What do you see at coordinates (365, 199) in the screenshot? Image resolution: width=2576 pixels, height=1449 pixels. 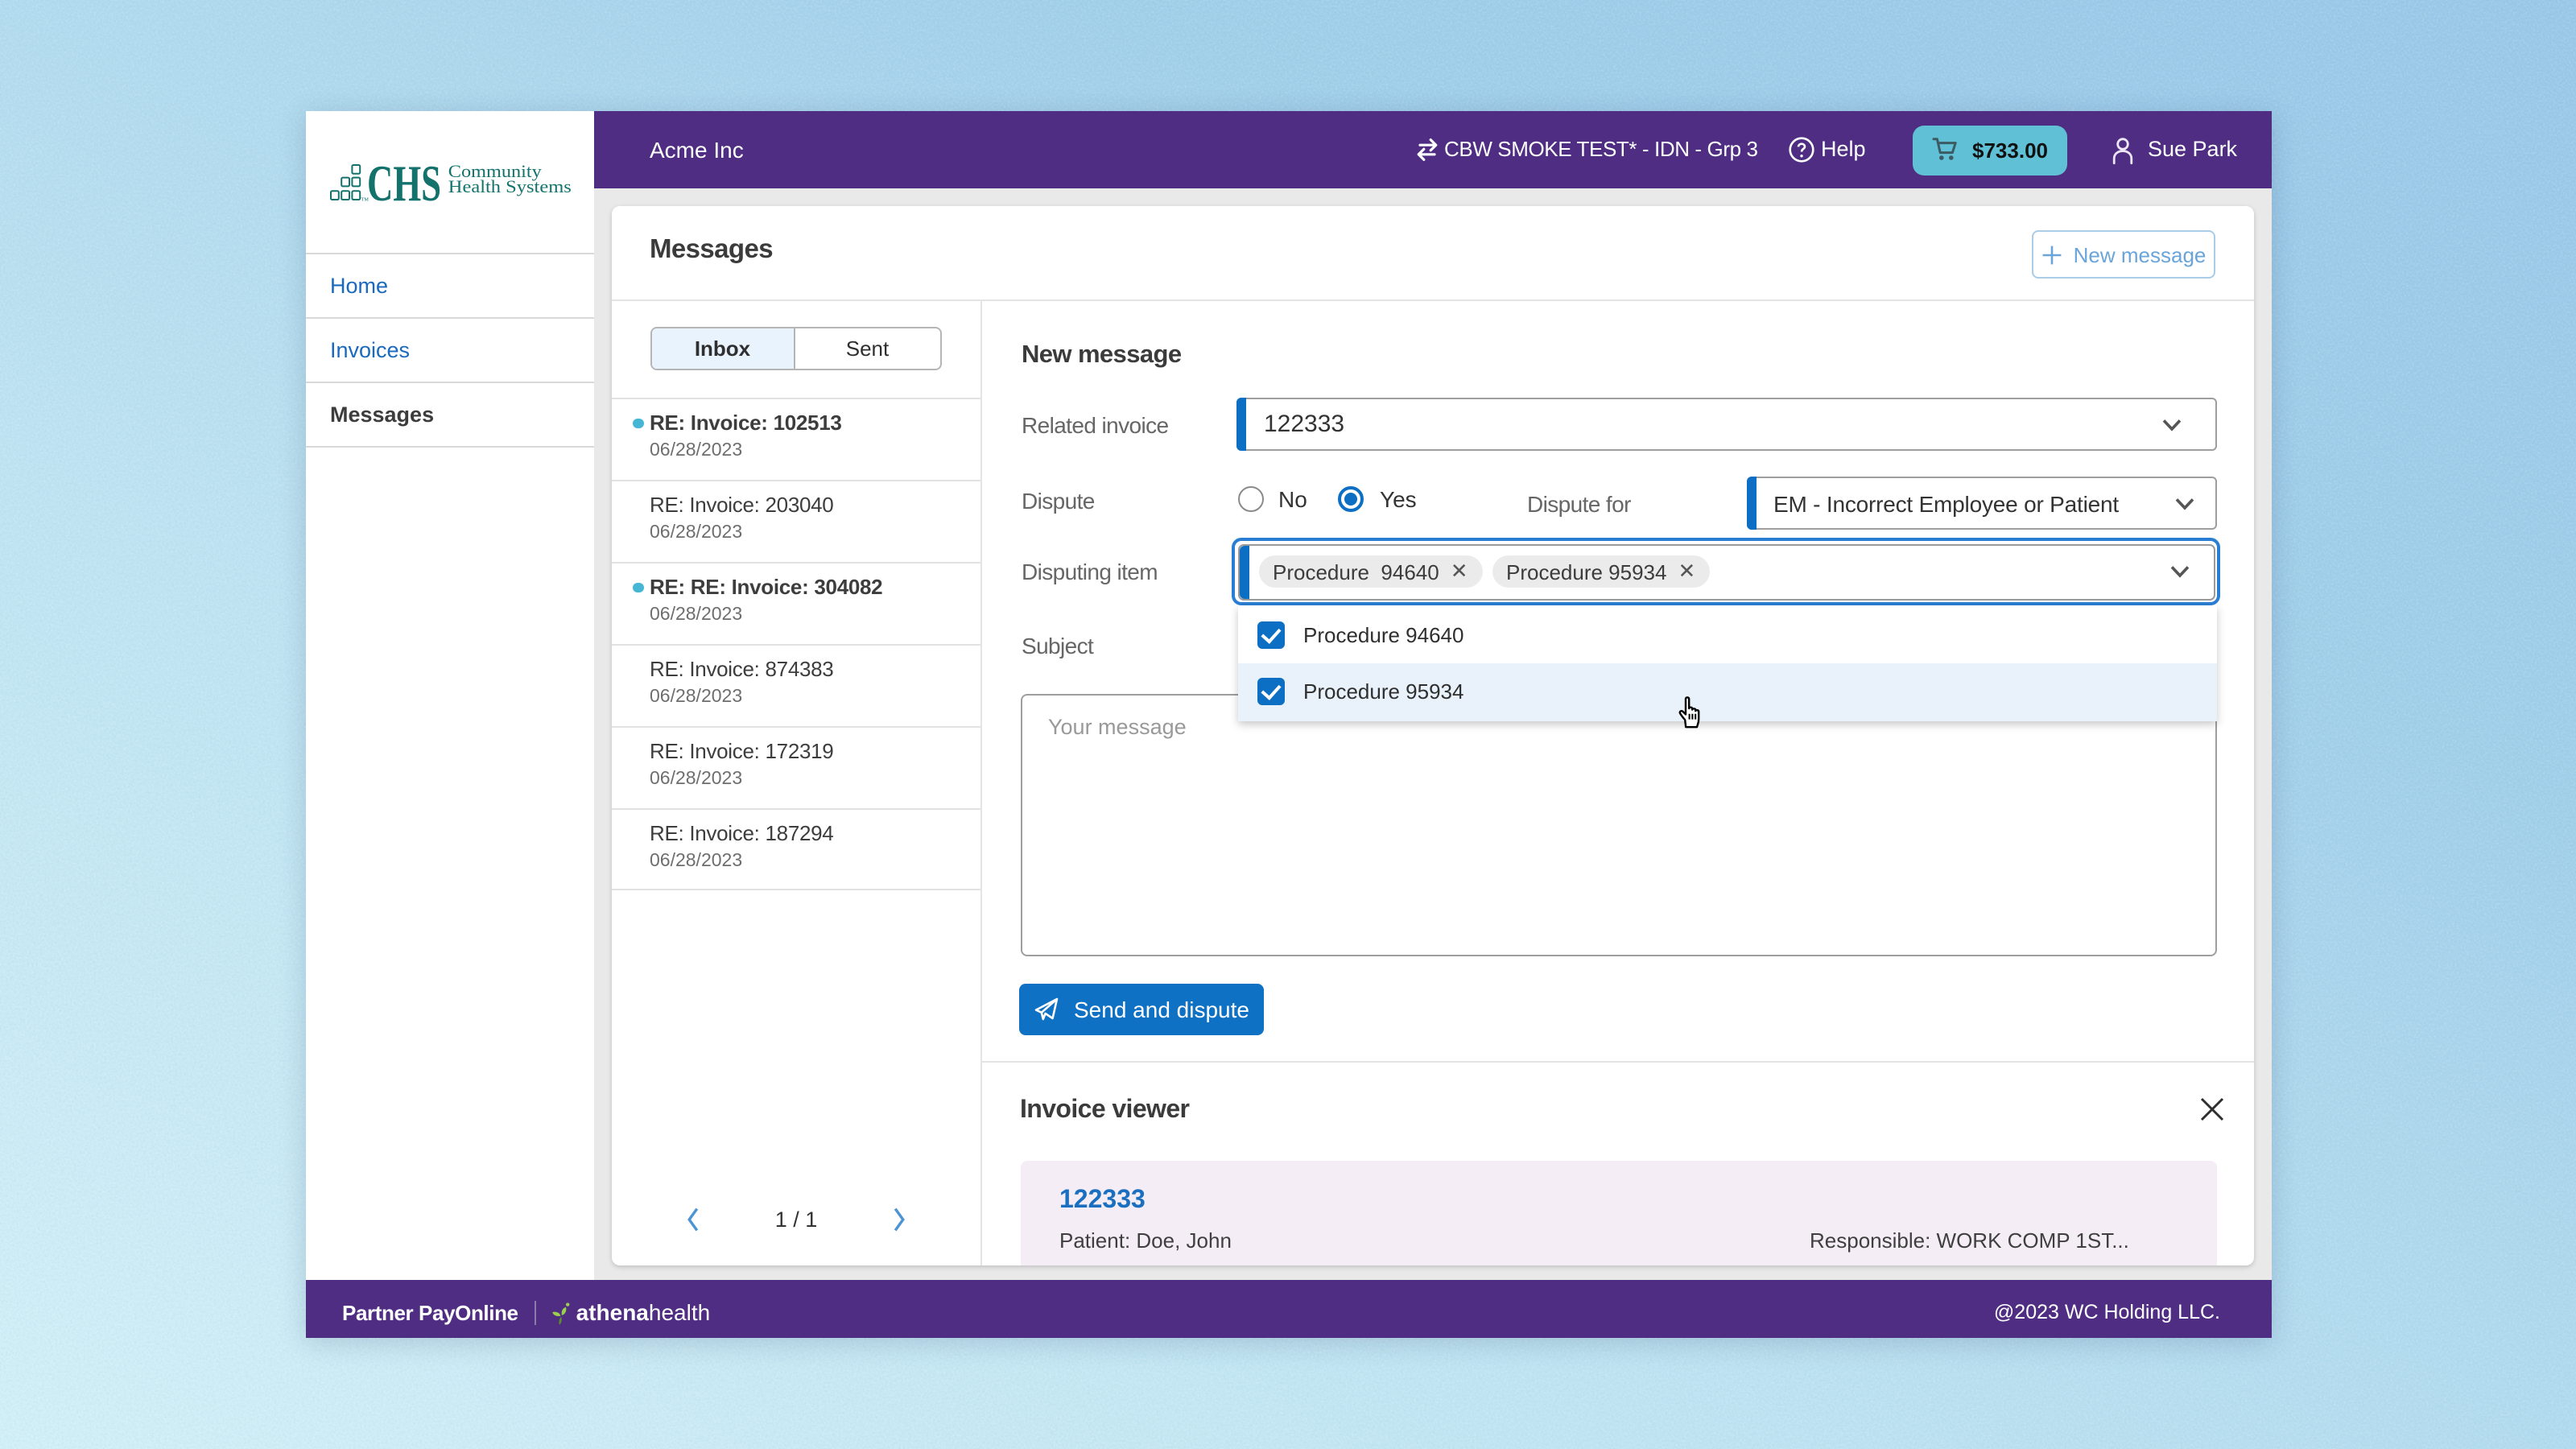 I see `svg-text: TM` at bounding box center [365, 199].